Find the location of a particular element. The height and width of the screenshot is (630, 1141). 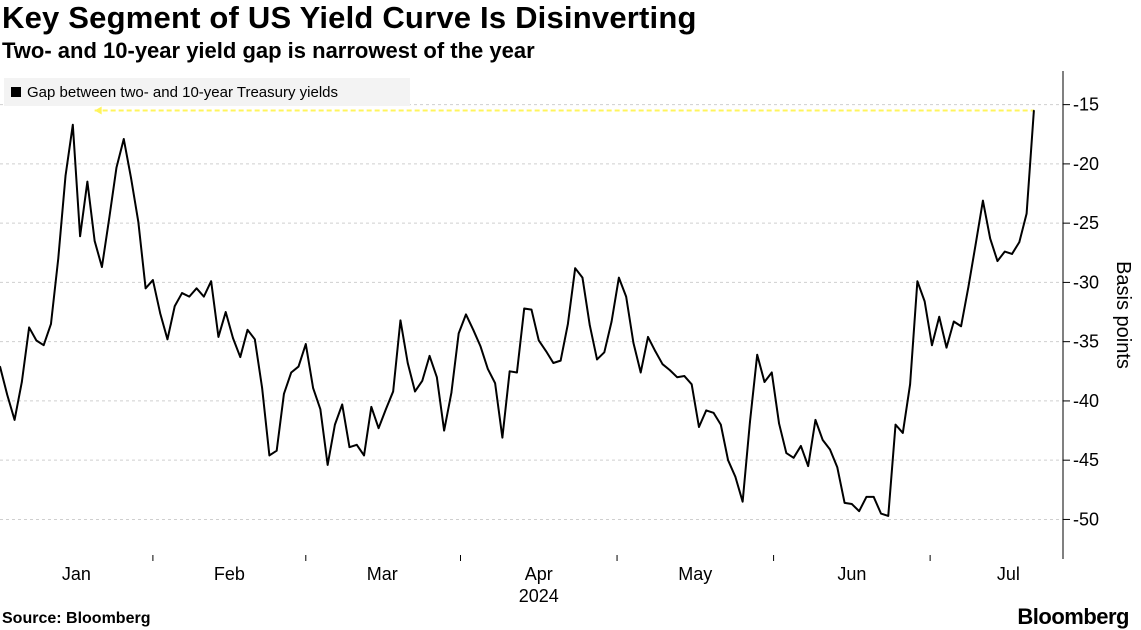

y-tick-label: -20 is located at coordinates (1086, 164).